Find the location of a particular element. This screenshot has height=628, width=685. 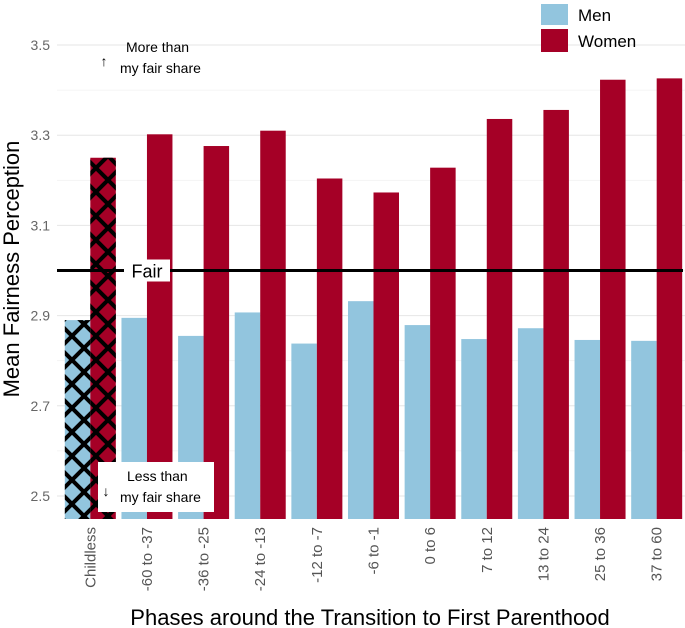

x-tick-label: 13 to 24 is located at coordinates (543, 554).